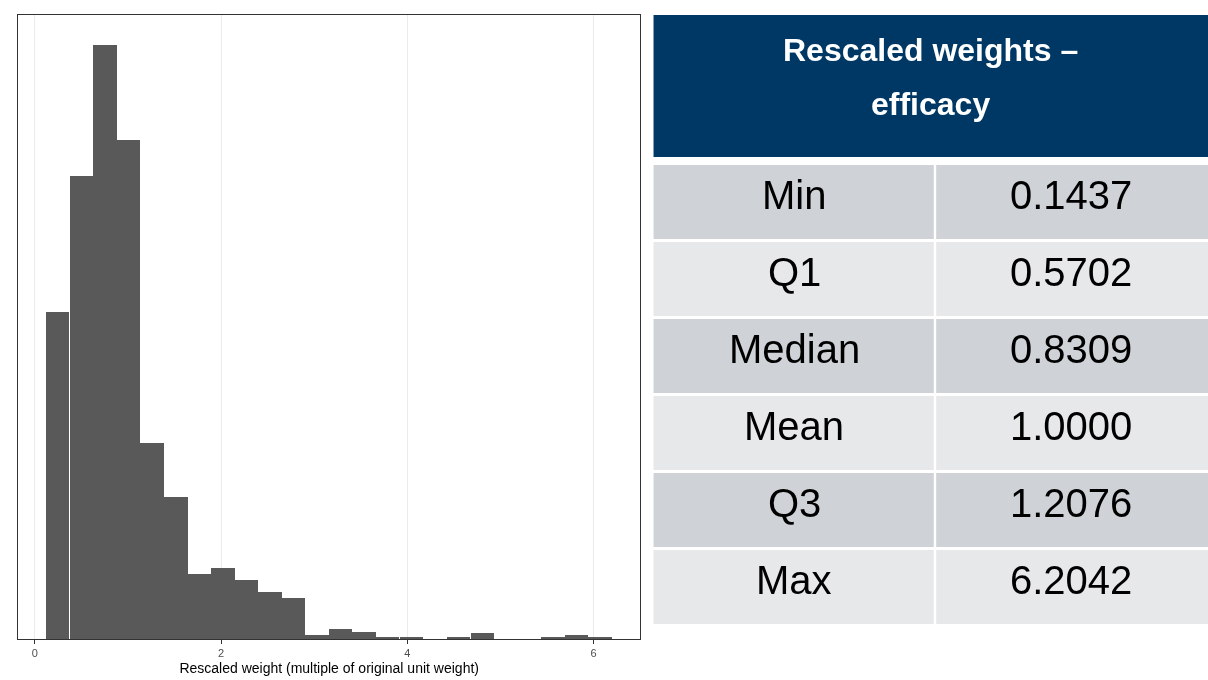 This screenshot has width=1208, height=680. I want to click on text: 0.8309, so click(1071, 349).